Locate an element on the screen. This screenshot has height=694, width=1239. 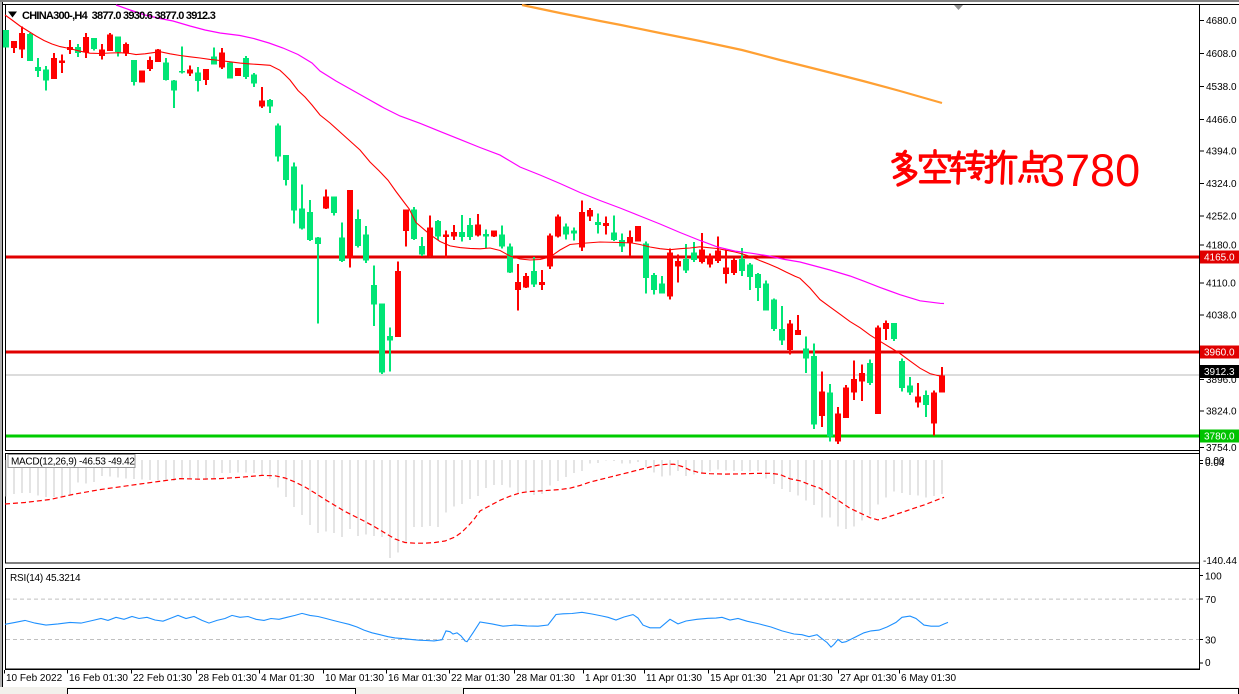
svg-text: 4324.0 is located at coordinates (1221, 184).